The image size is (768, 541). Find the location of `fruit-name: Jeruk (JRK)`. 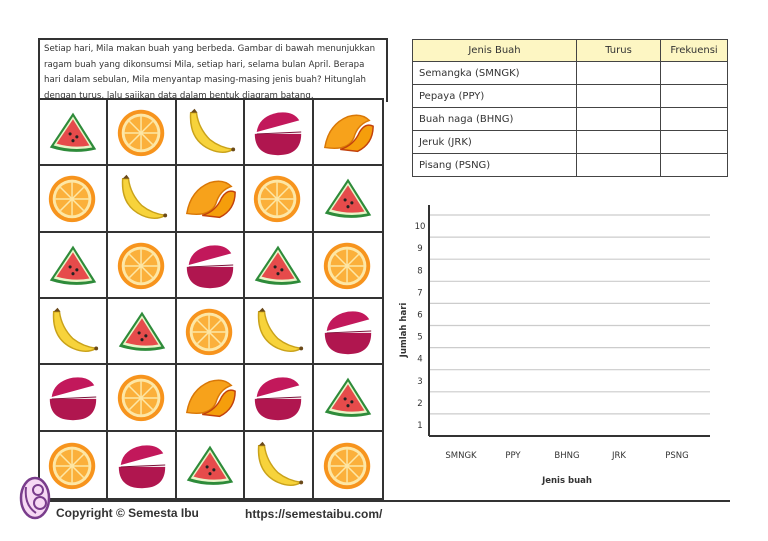

fruit-name: Jeruk (JRK) is located at coordinates (494, 142).